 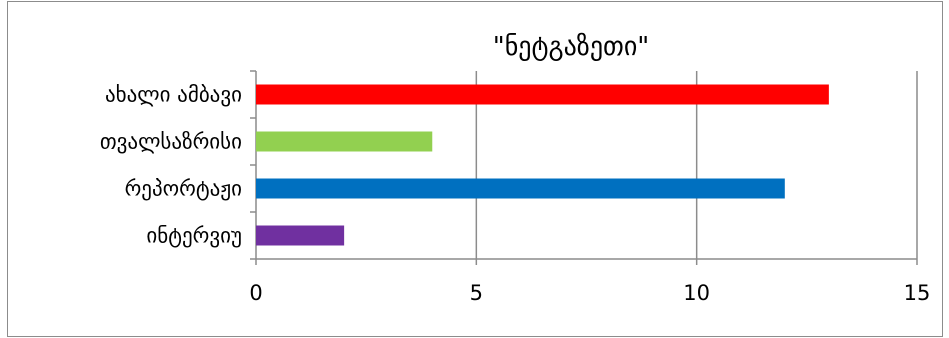 What do you see at coordinates (696, 293) in the screenshot?
I see `x-tick-label: 10` at bounding box center [696, 293].